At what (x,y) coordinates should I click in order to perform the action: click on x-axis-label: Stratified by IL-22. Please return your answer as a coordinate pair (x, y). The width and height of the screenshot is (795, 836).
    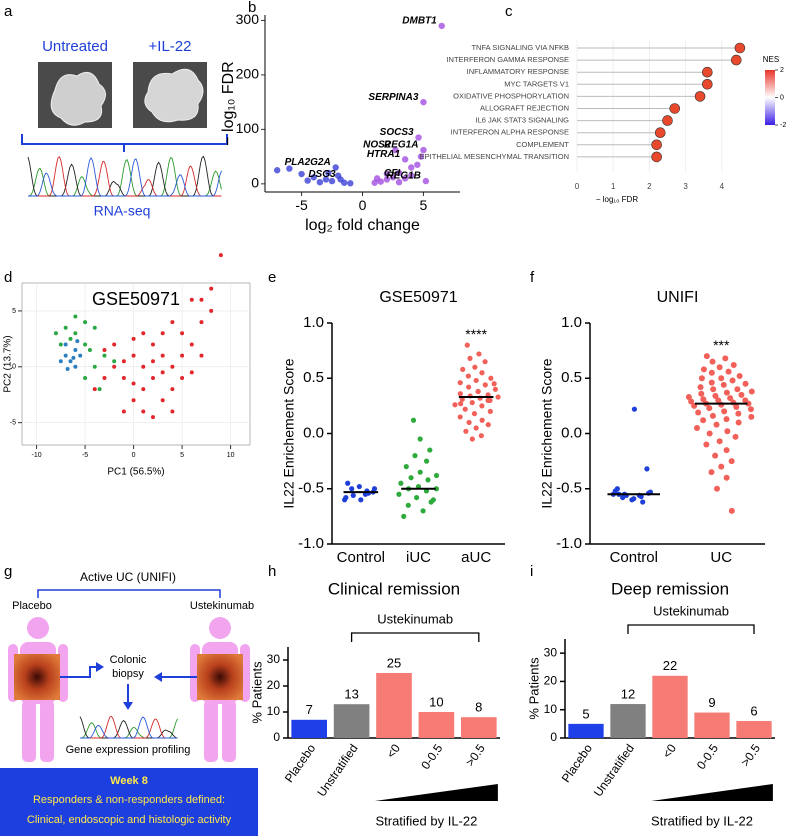
    Looking at the image, I should click on (702, 820).